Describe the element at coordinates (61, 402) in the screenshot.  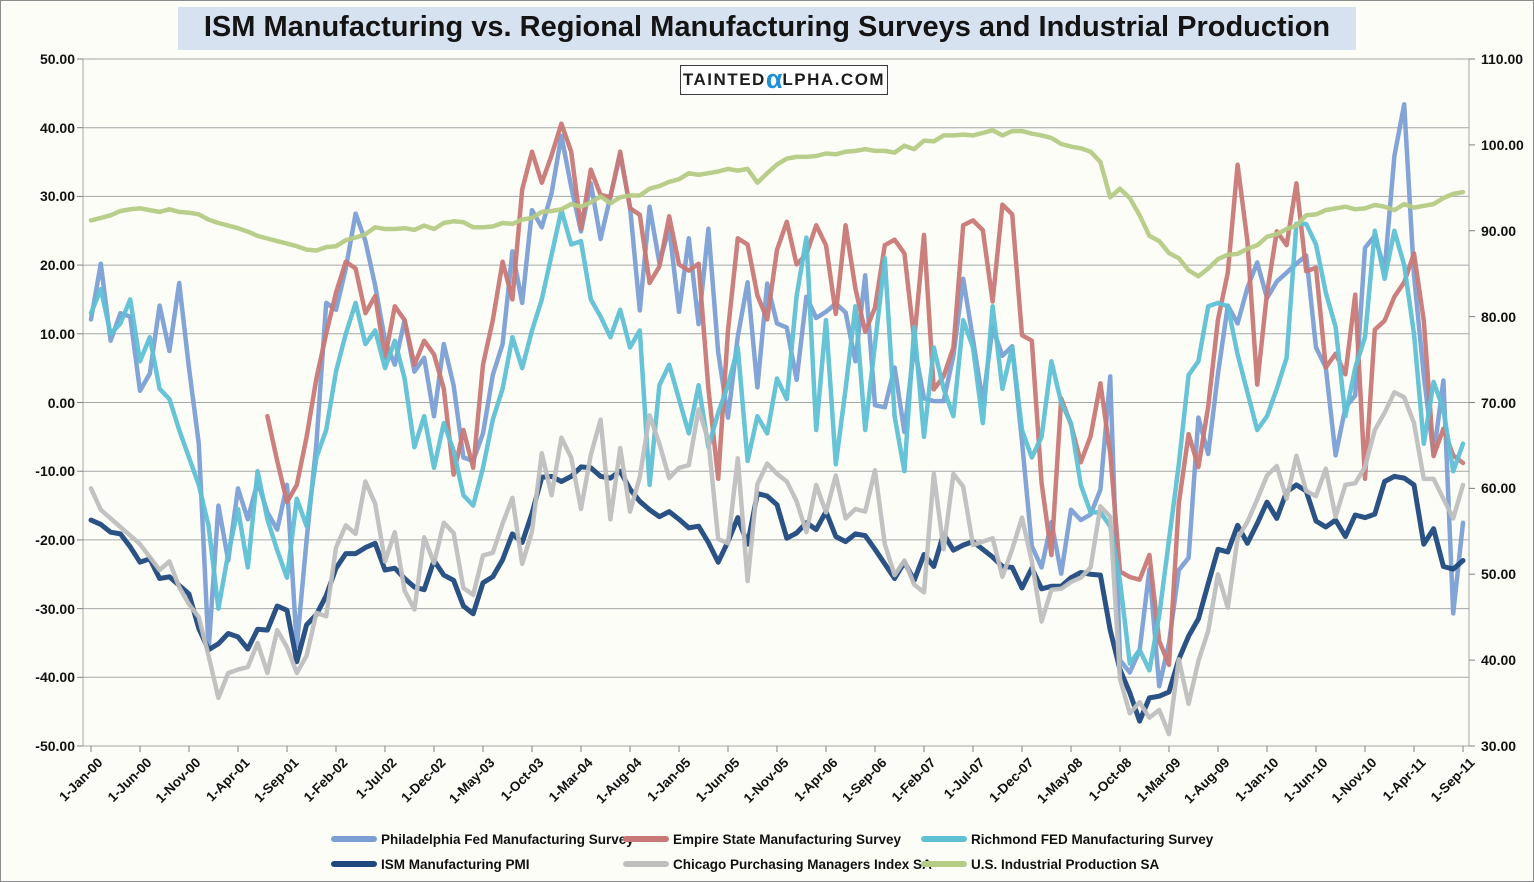
I see `y-left-tick-label: 0.00` at that location.